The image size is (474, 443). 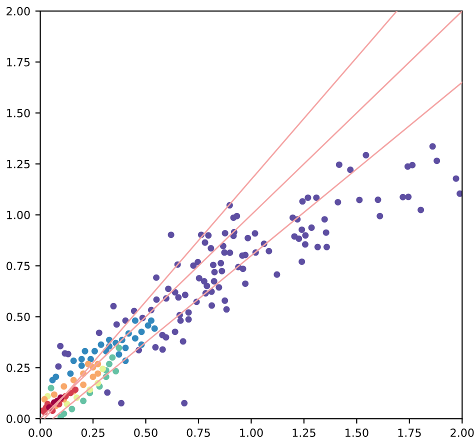 What do you see at coordinates (18, 419) in the screenshot?
I see `y-tick-label: 0.00` at bounding box center [18, 419].